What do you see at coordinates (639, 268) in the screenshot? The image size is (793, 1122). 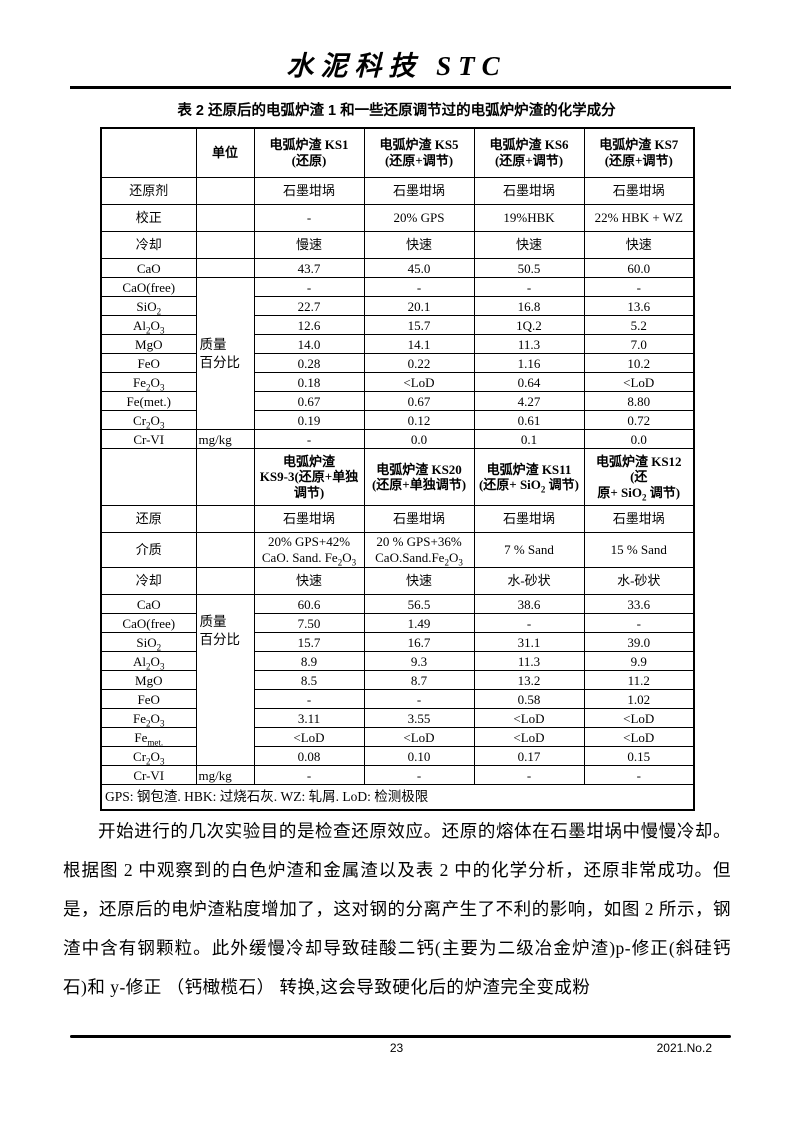 I see `value-cell: 60.0` at bounding box center [639, 268].